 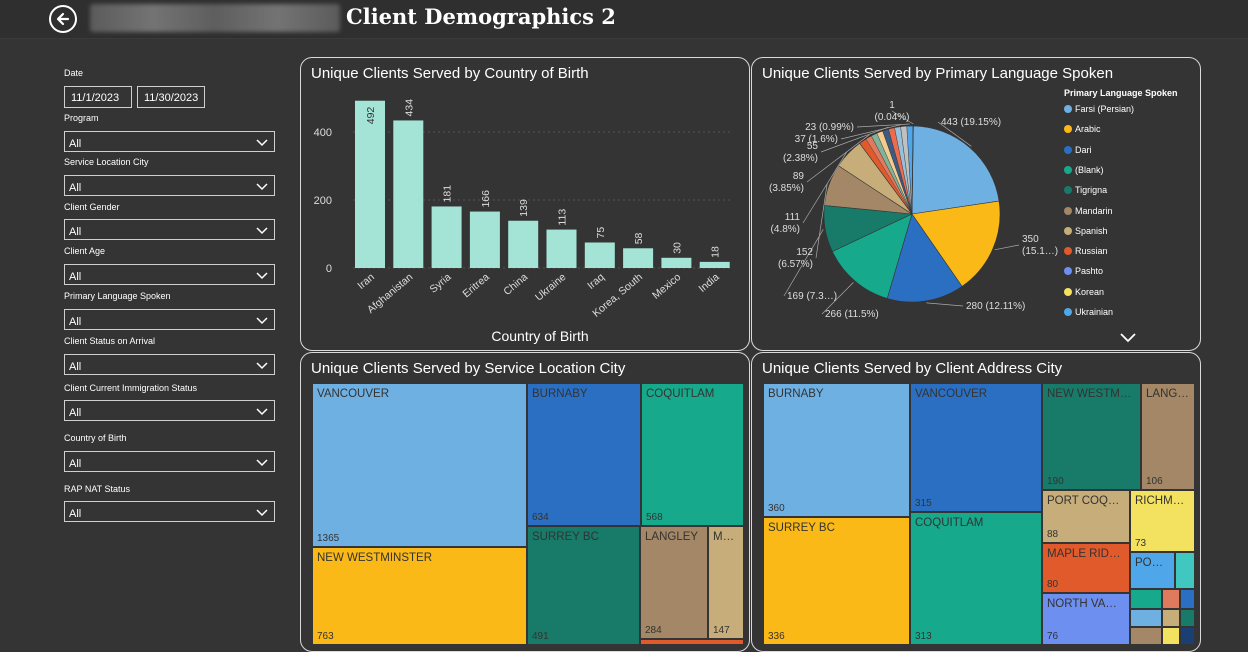 What do you see at coordinates (1086, 251) in the screenshot?
I see `legend-item: Russian` at bounding box center [1086, 251].